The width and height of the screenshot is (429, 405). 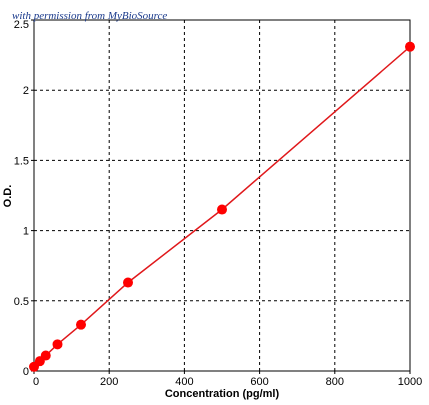 I want to click on x-axis-title: Concentration (pg/ml), so click(x=222, y=394).